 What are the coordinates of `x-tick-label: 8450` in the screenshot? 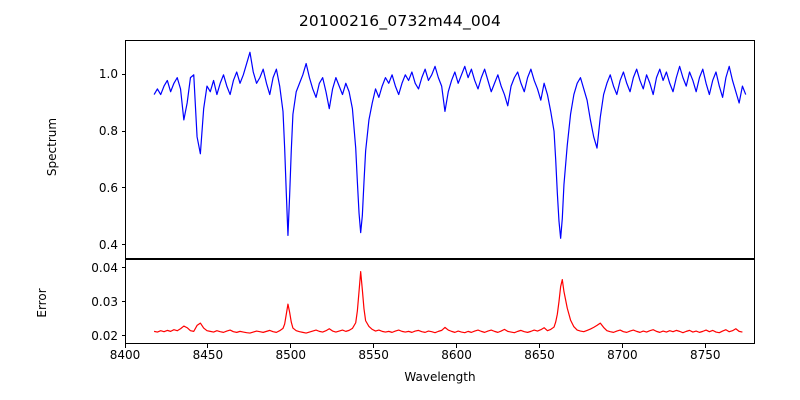 It's located at (208, 355).